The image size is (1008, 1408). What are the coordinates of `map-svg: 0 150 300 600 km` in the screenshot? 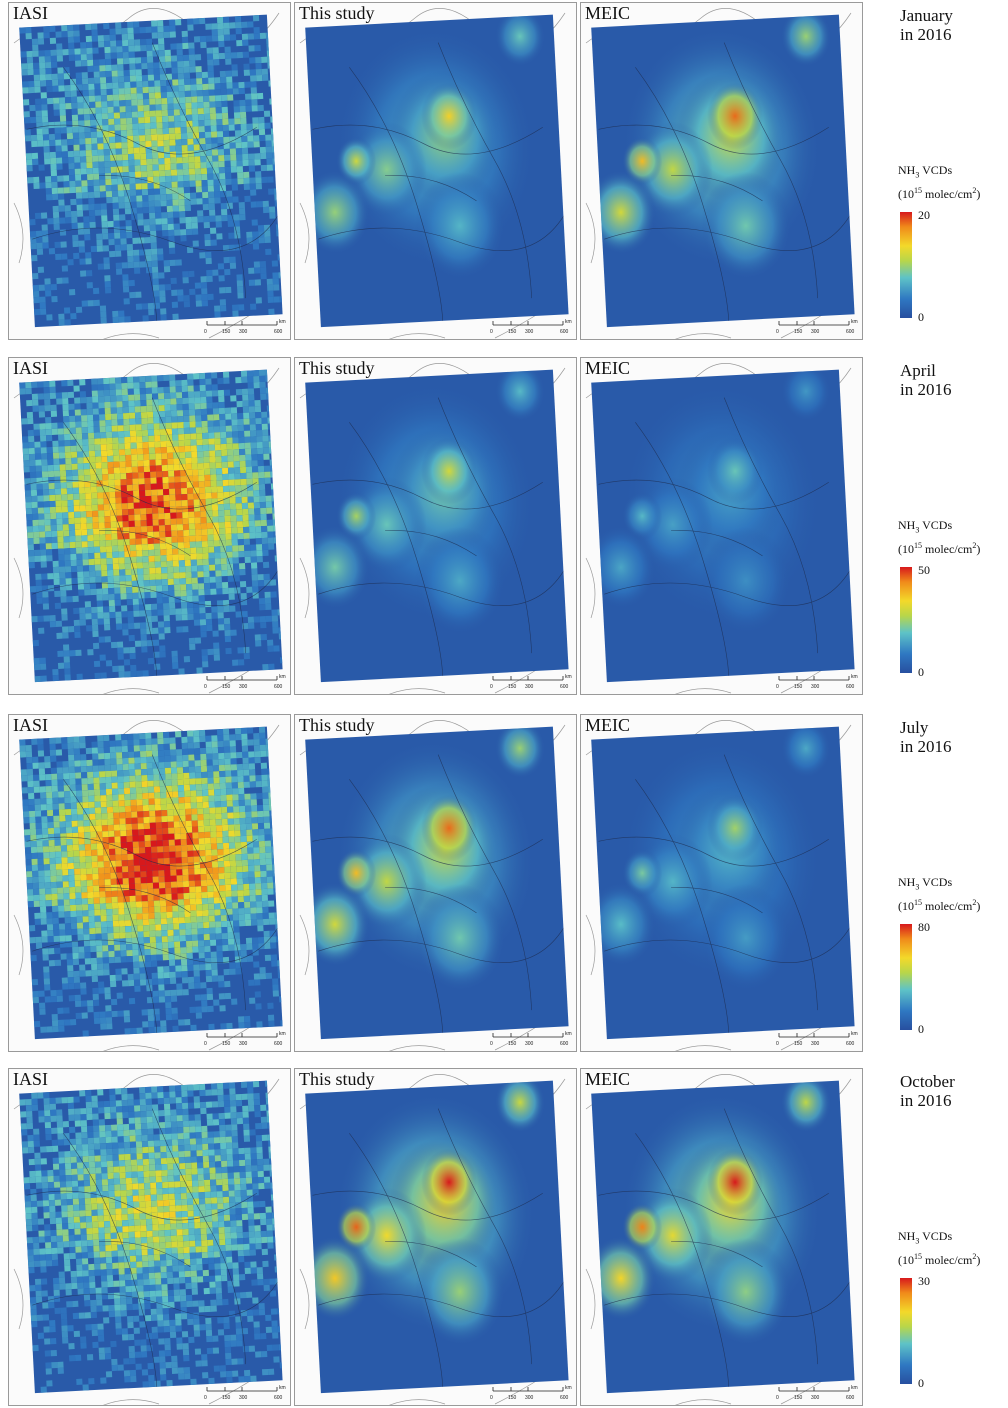 It's located at (722, 526).